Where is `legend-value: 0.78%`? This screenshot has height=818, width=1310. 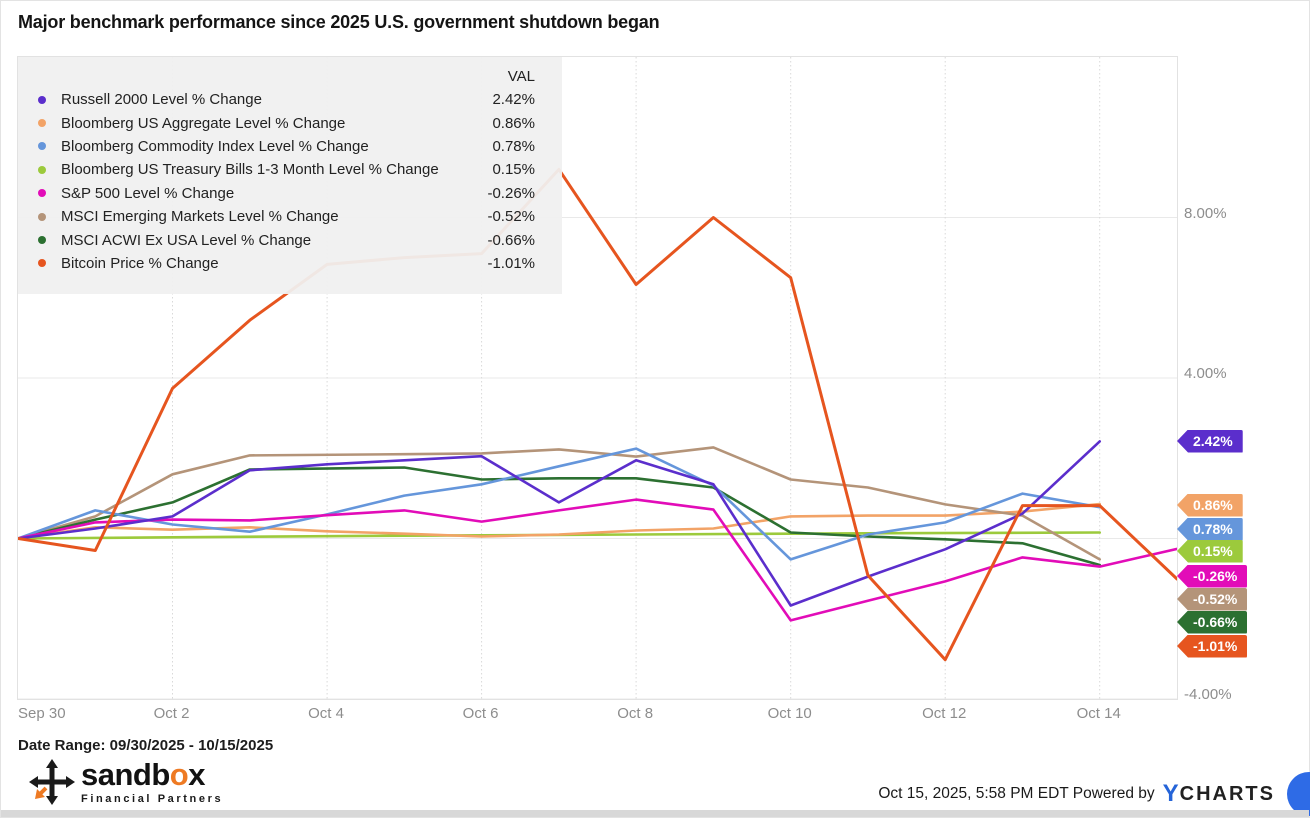 legend-value: 0.78% is located at coordinates (513, 146).